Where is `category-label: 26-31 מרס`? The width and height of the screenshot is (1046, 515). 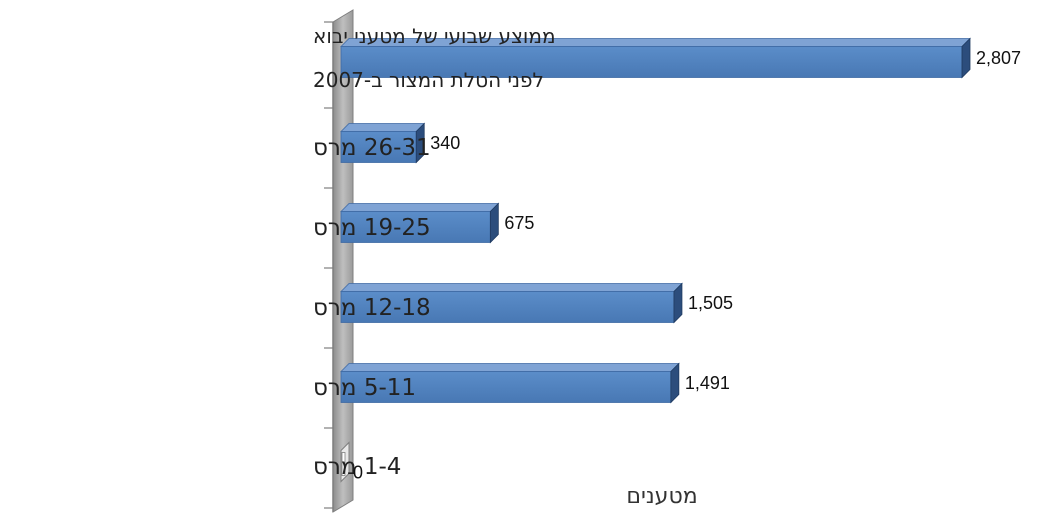
category-label: 26-31 מרס is located at coordinates (372, 148).